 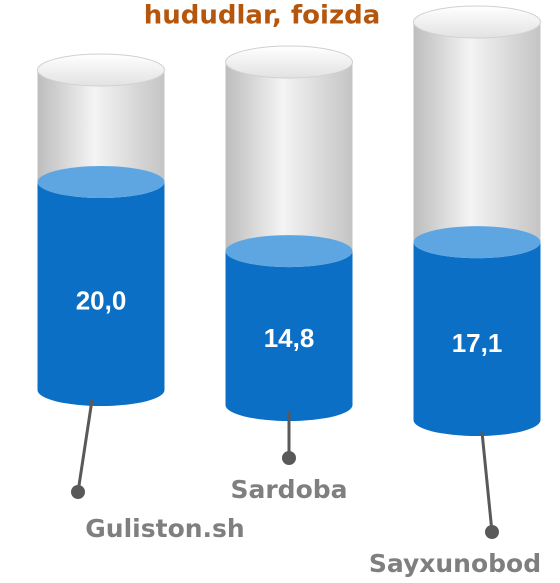 I want to click on category-label: Sardoba, so click(x=288, y=489).